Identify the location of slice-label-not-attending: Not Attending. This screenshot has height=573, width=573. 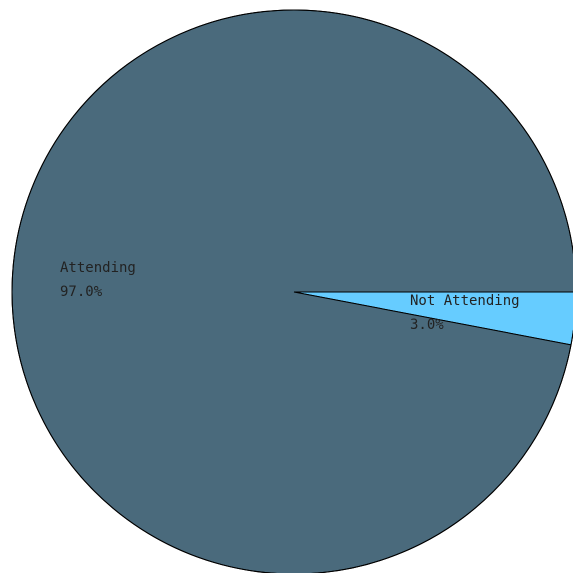
(465, 301).